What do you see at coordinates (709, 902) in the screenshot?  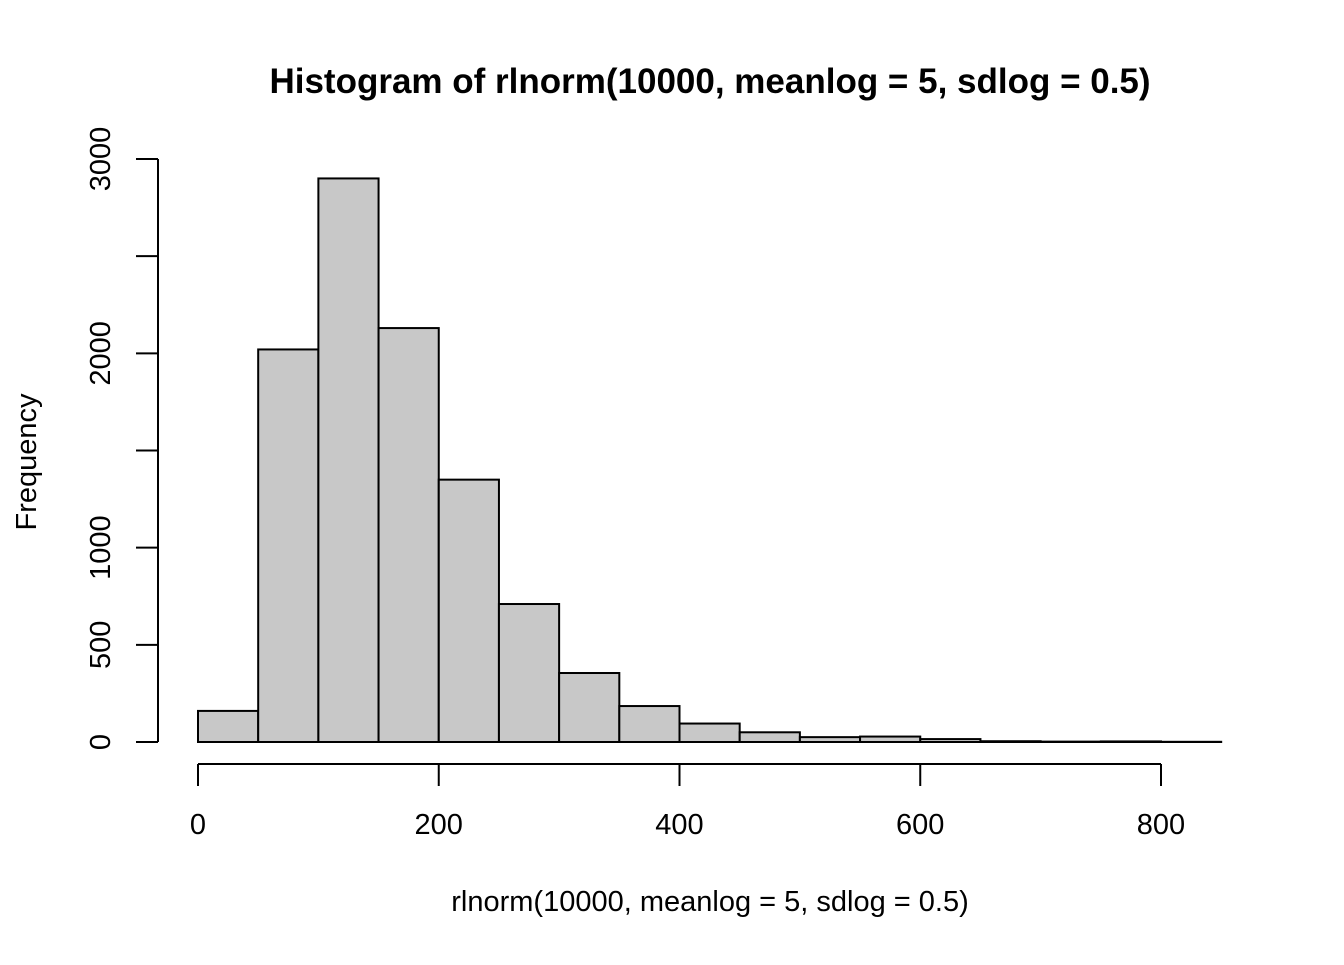 I see `x-axis-label: rlnorm(10000, meanlog = 5, sdlog = 0.5)` at bounding box center [709, 902].